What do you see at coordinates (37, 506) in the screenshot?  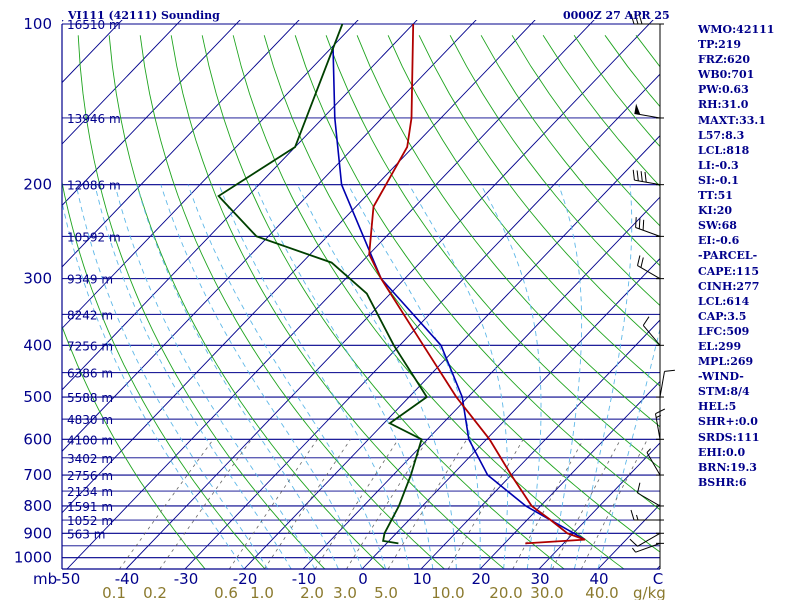 I see `pressure-tick-label: 800` at bounding box center [37, 506].